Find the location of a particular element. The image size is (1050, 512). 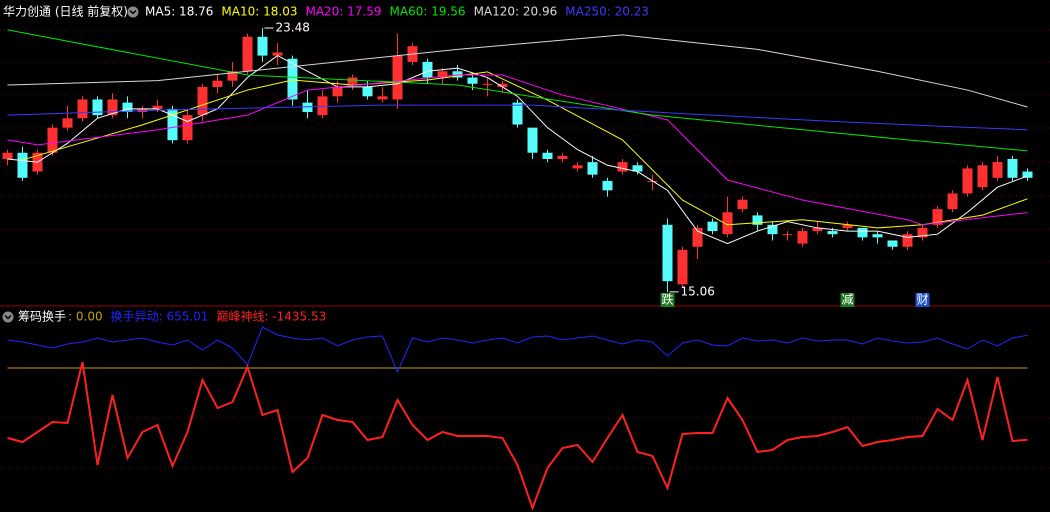

legend-entry: : 0.00 is located at coordinates (85, 317).